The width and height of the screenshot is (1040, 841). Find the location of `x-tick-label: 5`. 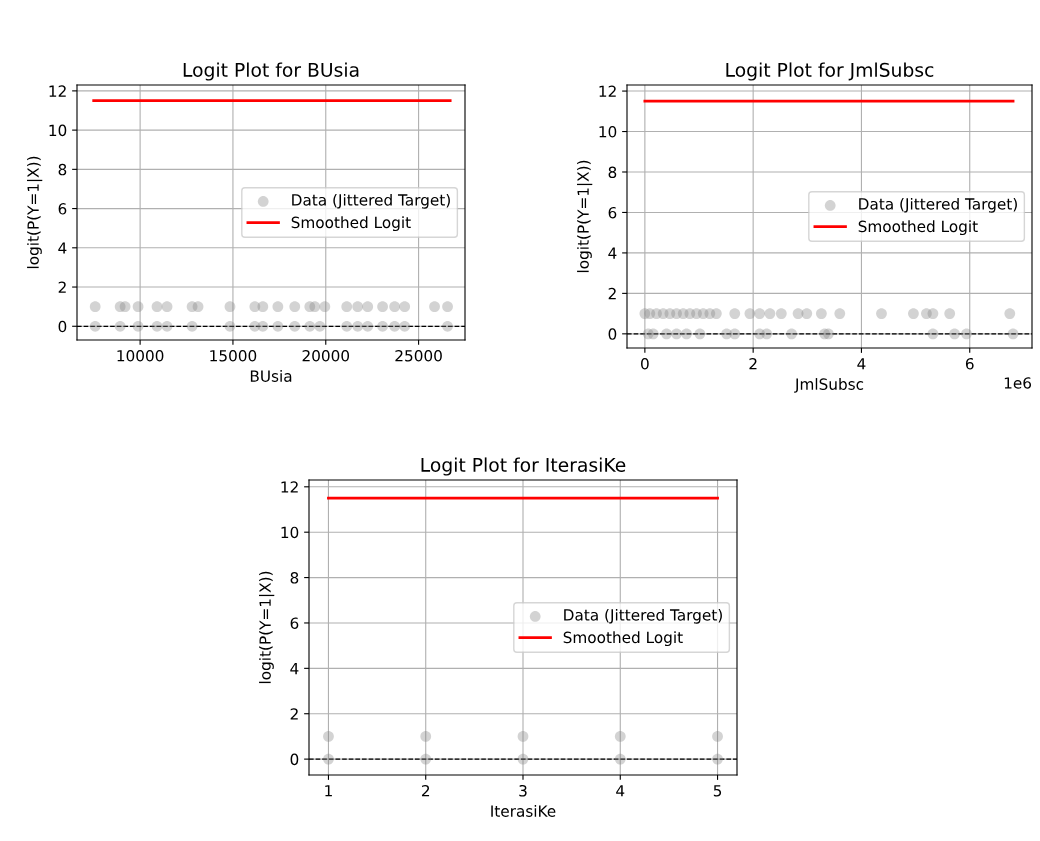

x-tick-label: 5 is located at coordinates (717, 791).